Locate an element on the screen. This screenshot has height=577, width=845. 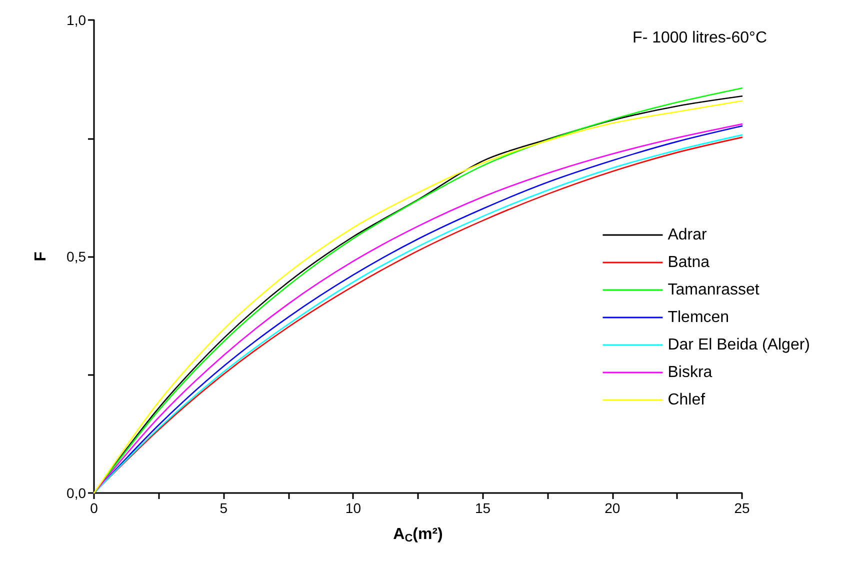
x-tick-label: 0 is located at coordinates (94, 508).